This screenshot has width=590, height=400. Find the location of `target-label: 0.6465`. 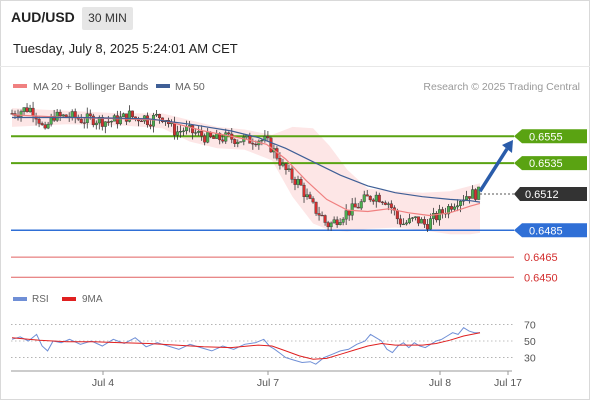

target-label: 0.6465 is located at coordinates (541, 258).